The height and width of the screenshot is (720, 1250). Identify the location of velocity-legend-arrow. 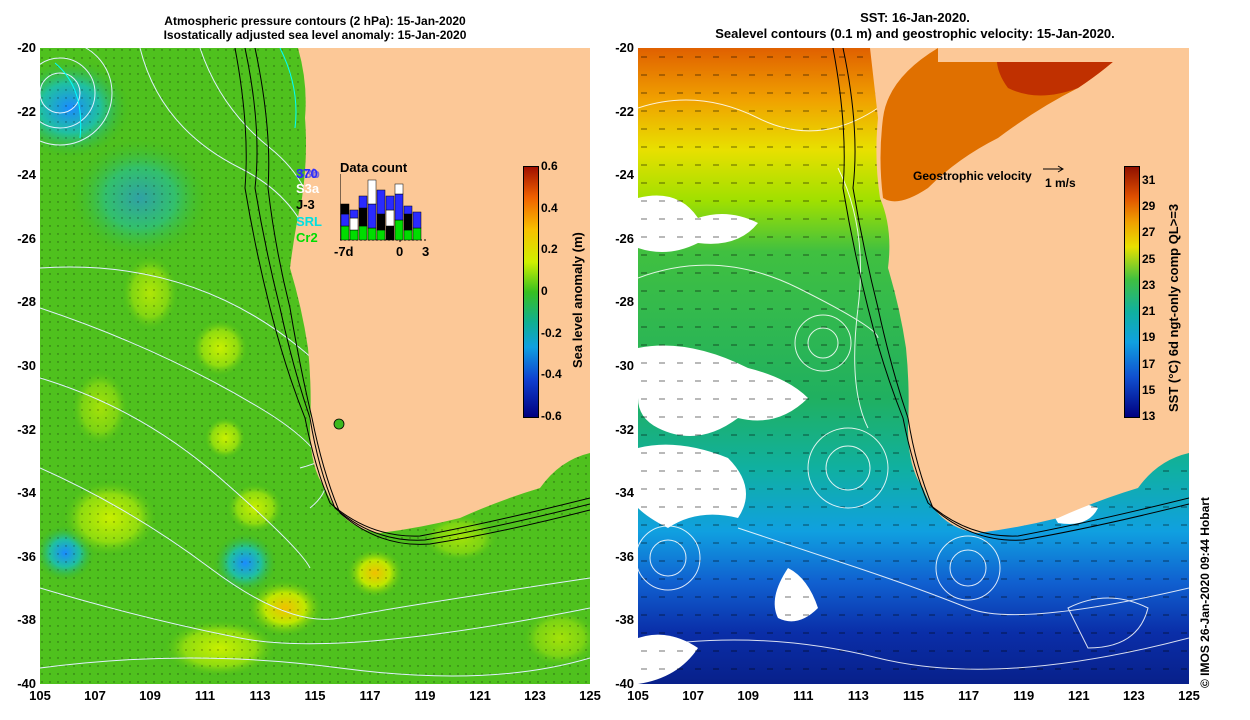
(1053, 169).